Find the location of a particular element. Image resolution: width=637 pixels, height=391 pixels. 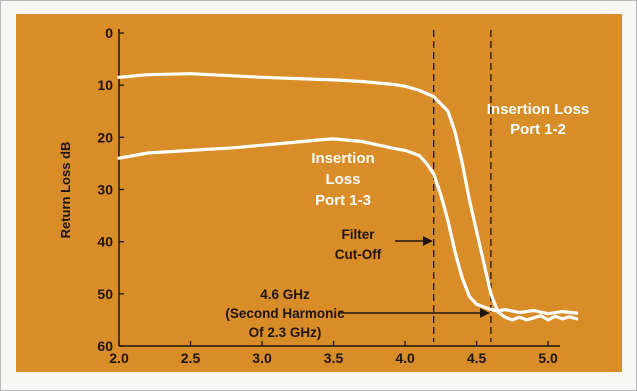

label-port-1-2: Insertion Loss Port 1-2 is located at coordinates (538, 119).